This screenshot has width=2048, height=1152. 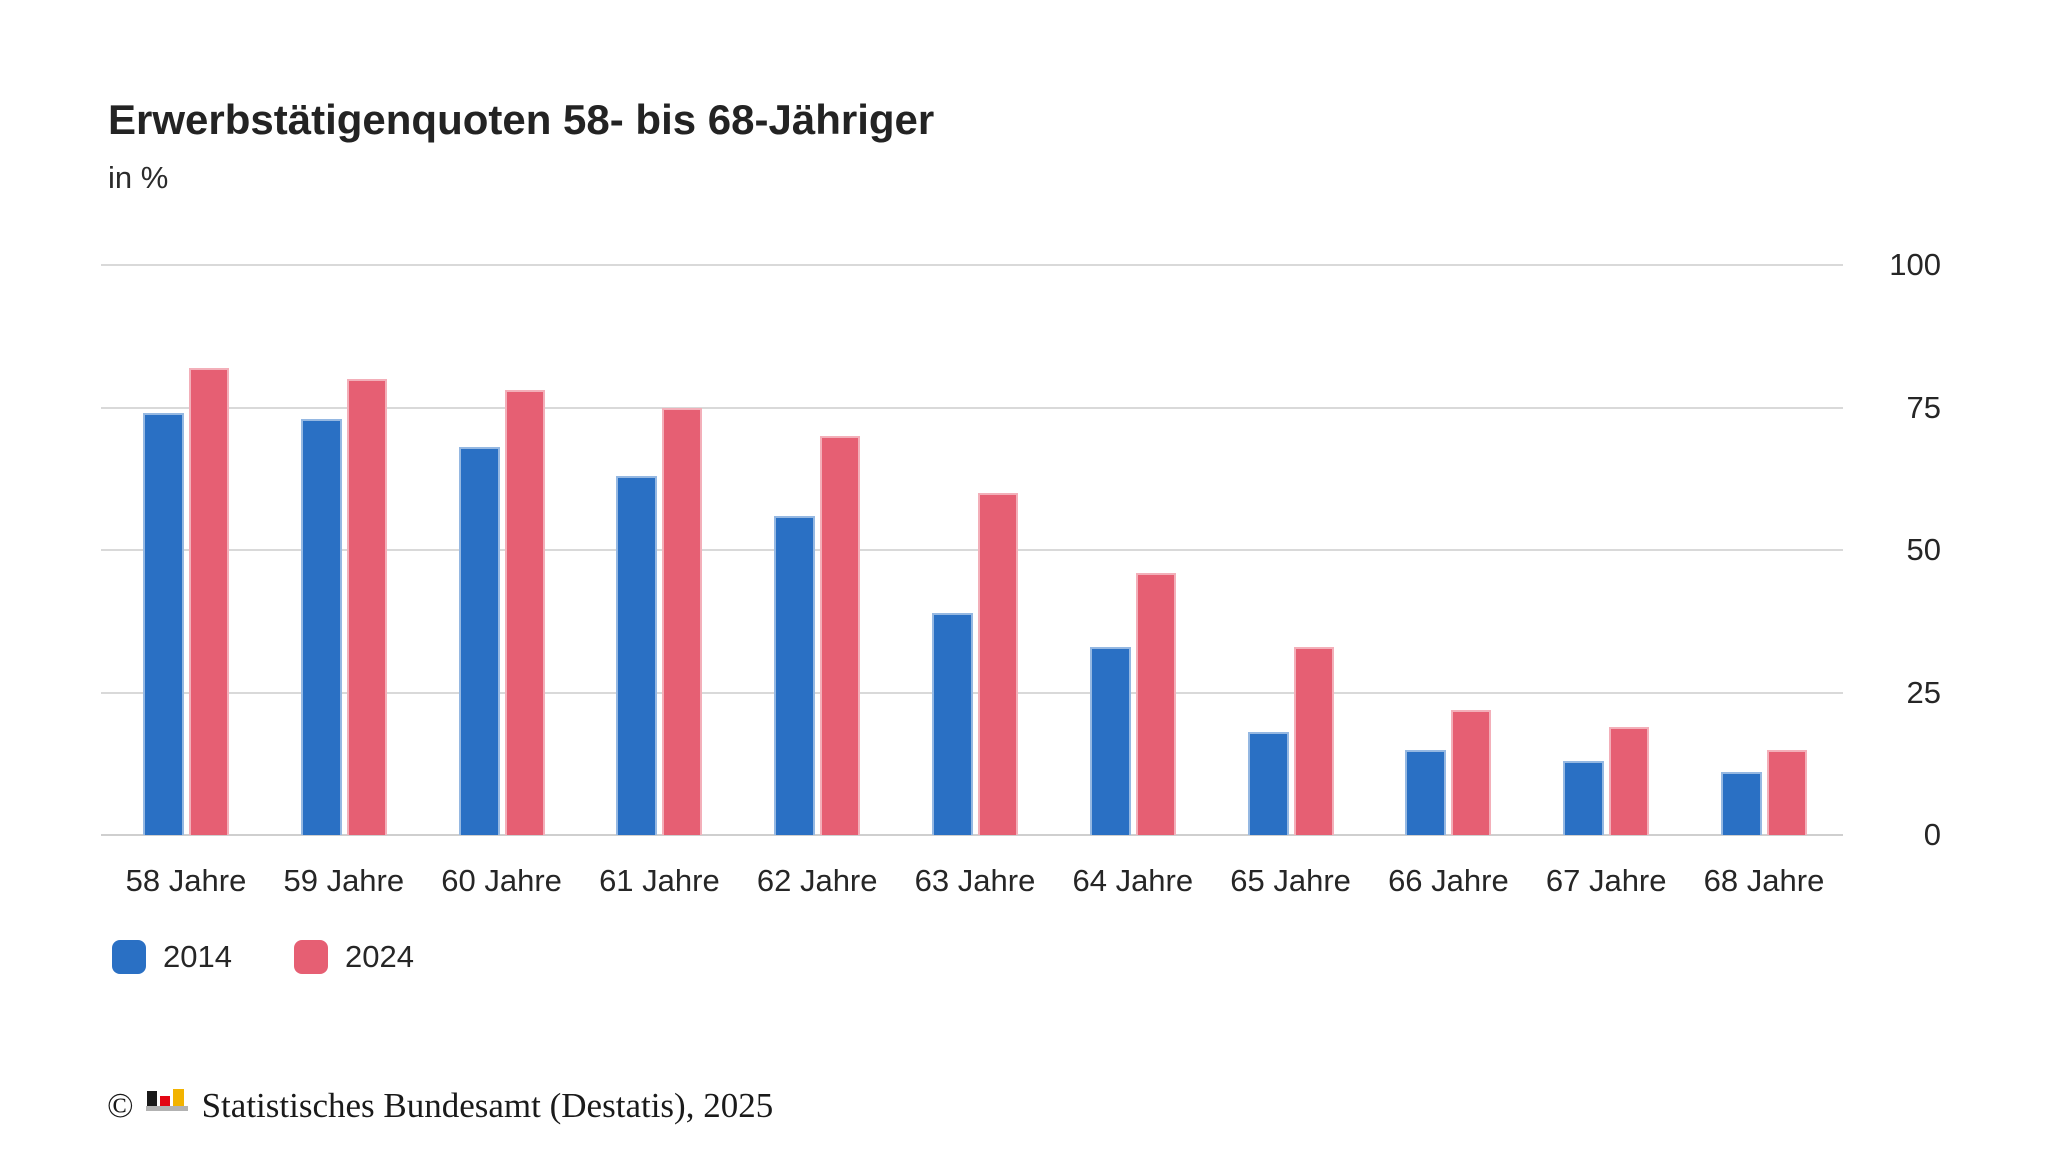 I want to click on bar-2024-59-Jahre, so click(x=366, y=607).